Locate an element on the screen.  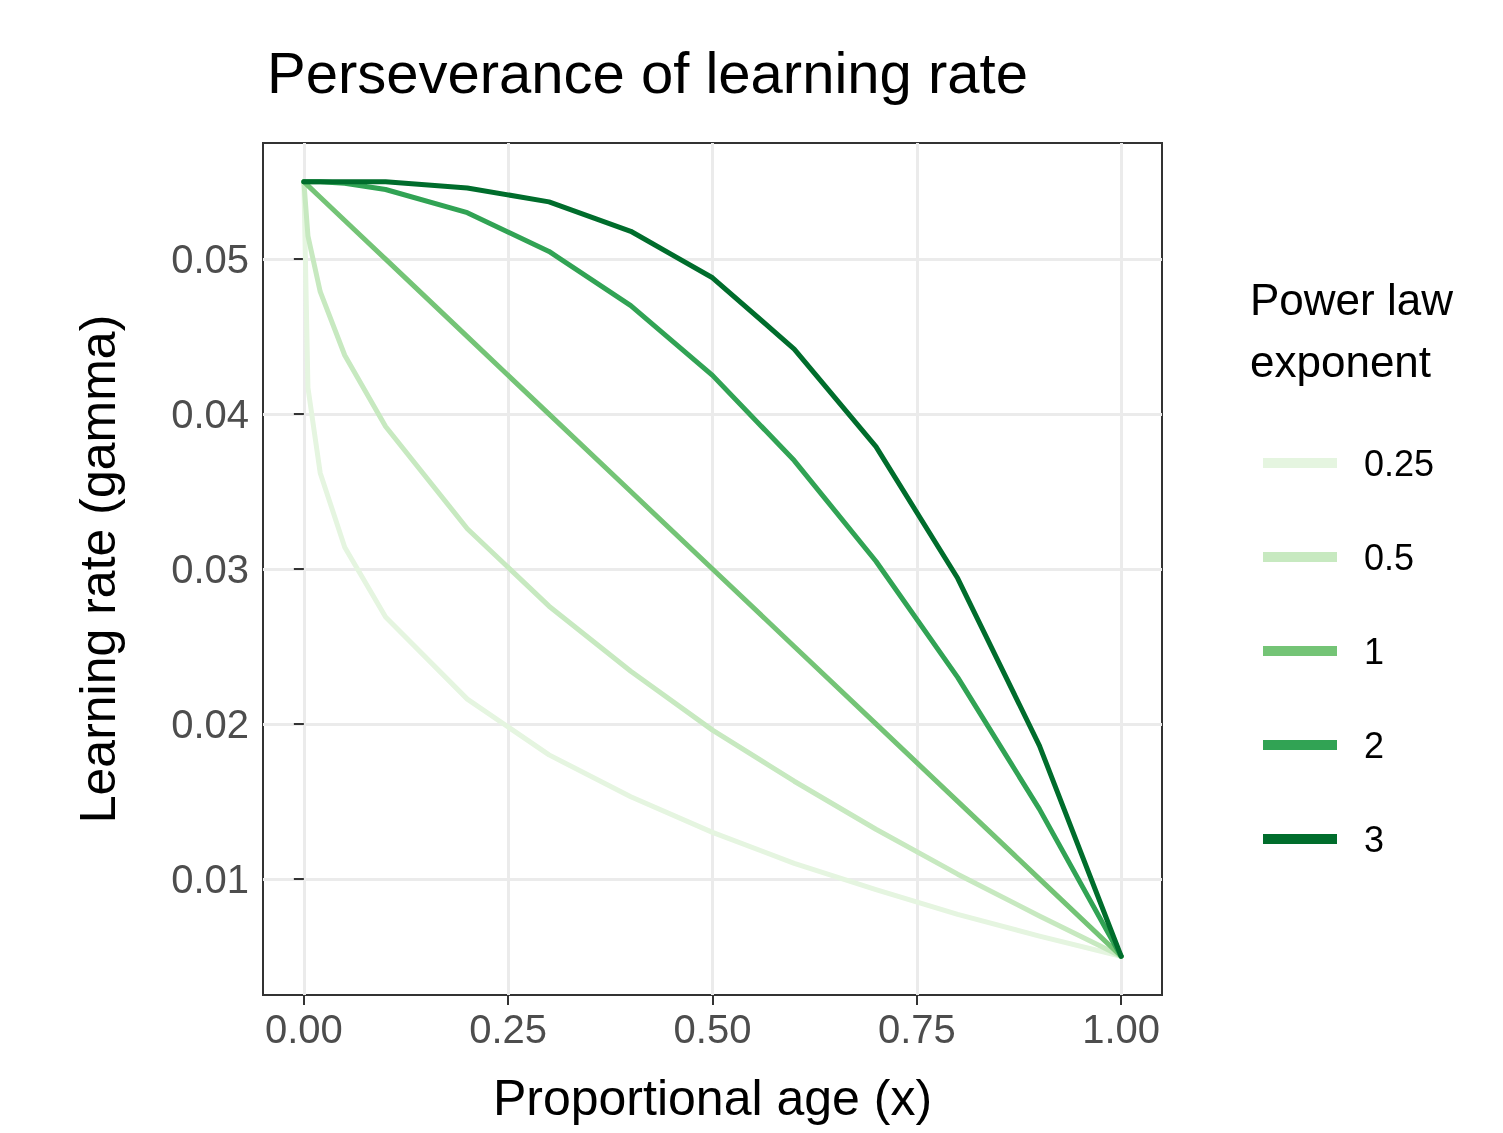
x-tick-label: 0.25 is located at coordinates (508, 1029).